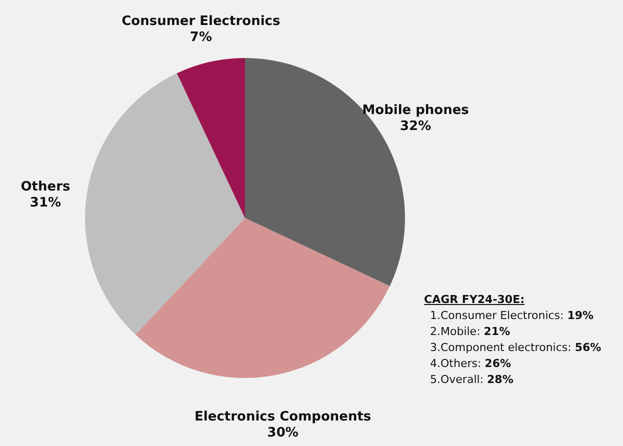  What do you see at coordinates (201, 21) in the screenshot?
I see `slice-label: Consumer Electronics` at bounding box center [201, 21].